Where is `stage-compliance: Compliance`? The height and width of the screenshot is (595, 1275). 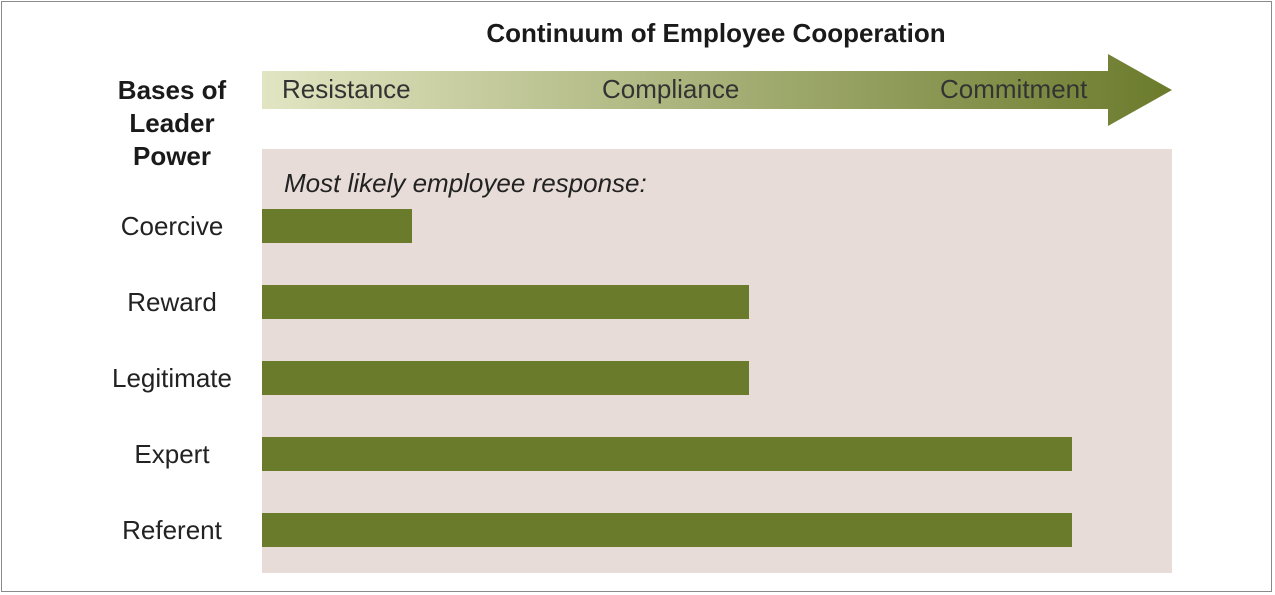
stage-compliance: Compliance is located at coordinates (671, 89).